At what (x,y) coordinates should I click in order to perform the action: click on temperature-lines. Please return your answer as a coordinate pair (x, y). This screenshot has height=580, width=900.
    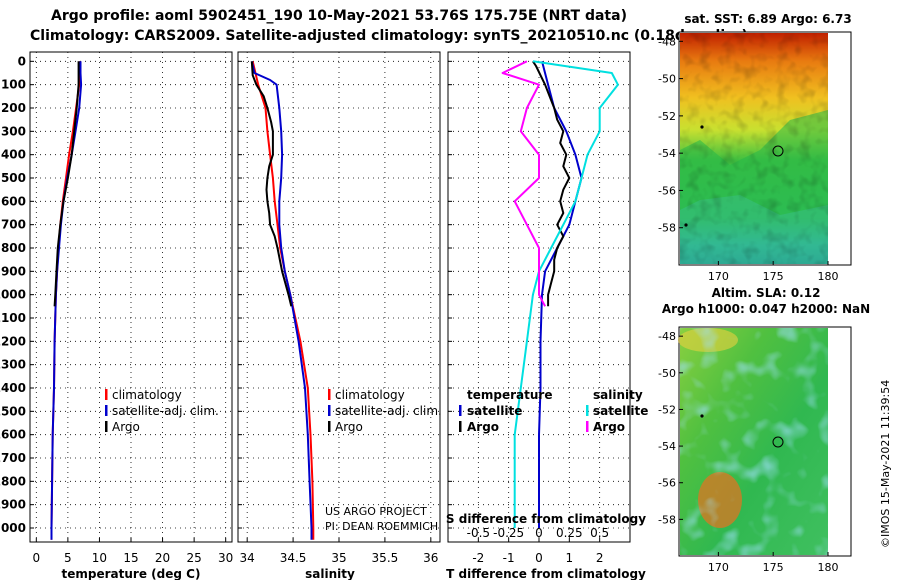
    Looking at the image, I should click on (66, 300).